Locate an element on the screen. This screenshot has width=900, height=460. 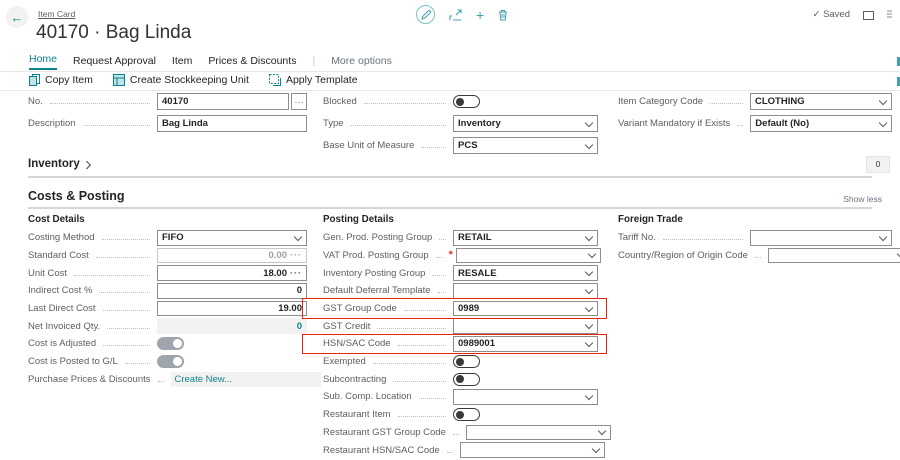
commandbar-overflow-icon is located at coordinates (898, 81).